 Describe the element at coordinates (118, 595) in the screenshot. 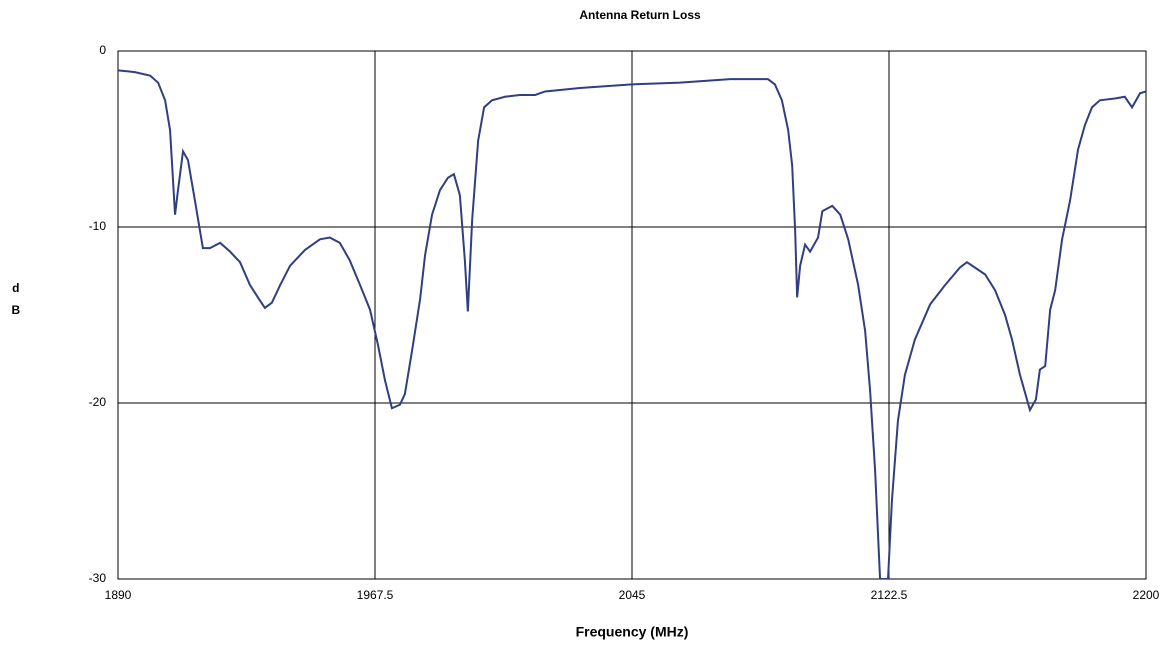

I see `x-tick-label: 1890` at that location.